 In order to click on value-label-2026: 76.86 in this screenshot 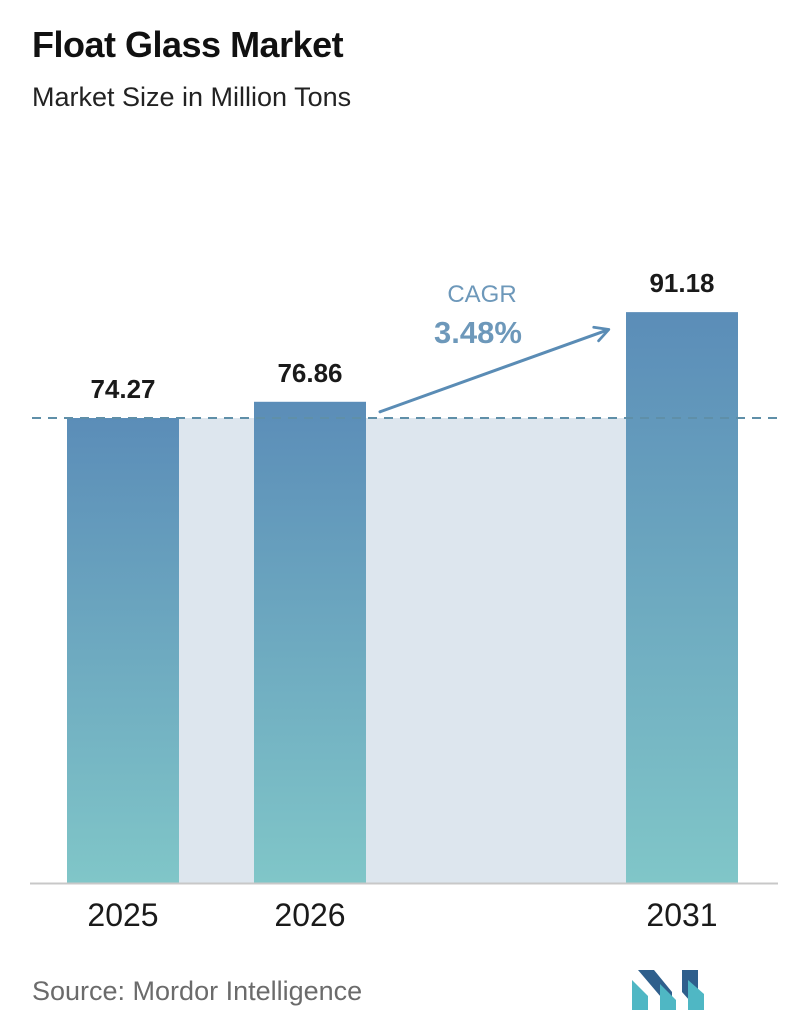, I will do `click(309, 373)`.